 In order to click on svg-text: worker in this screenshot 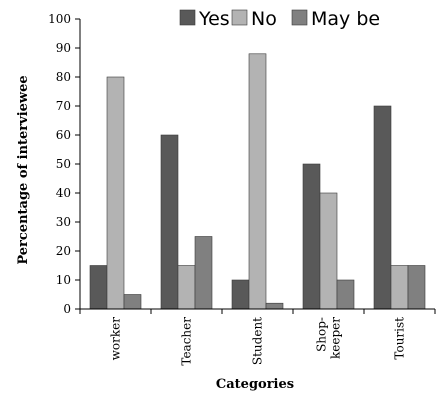, I will do `click(116, 339)`.